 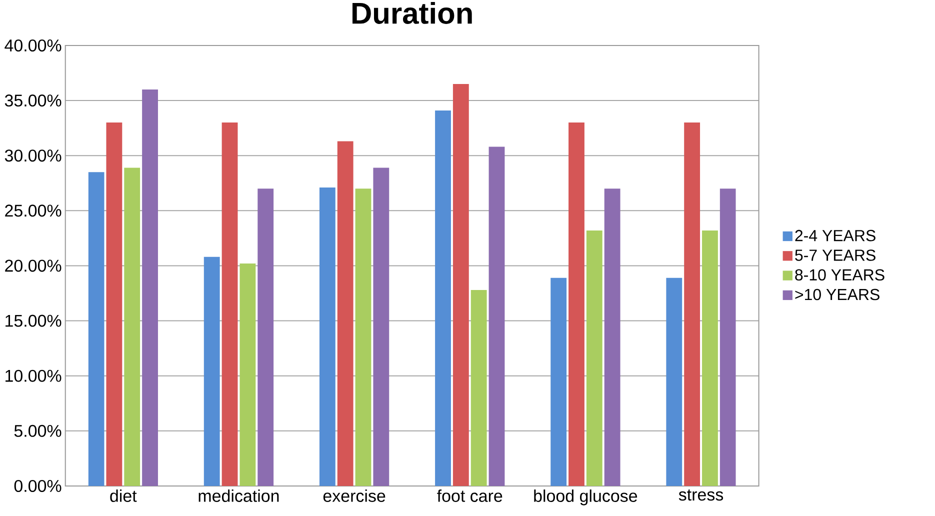 I want to click on y-tick-label: 15.00%, so click(x=34, y=320).